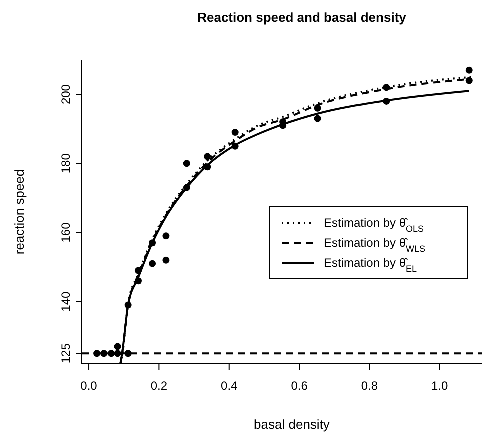  I want to click on legend-label: Estimation by θ̂$_{WLS}$, so click(375, 245).